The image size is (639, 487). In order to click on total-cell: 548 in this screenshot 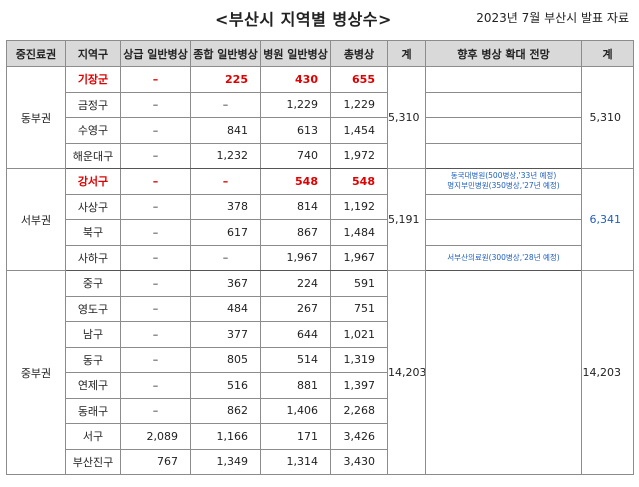, I will do `click(359, 181)`.